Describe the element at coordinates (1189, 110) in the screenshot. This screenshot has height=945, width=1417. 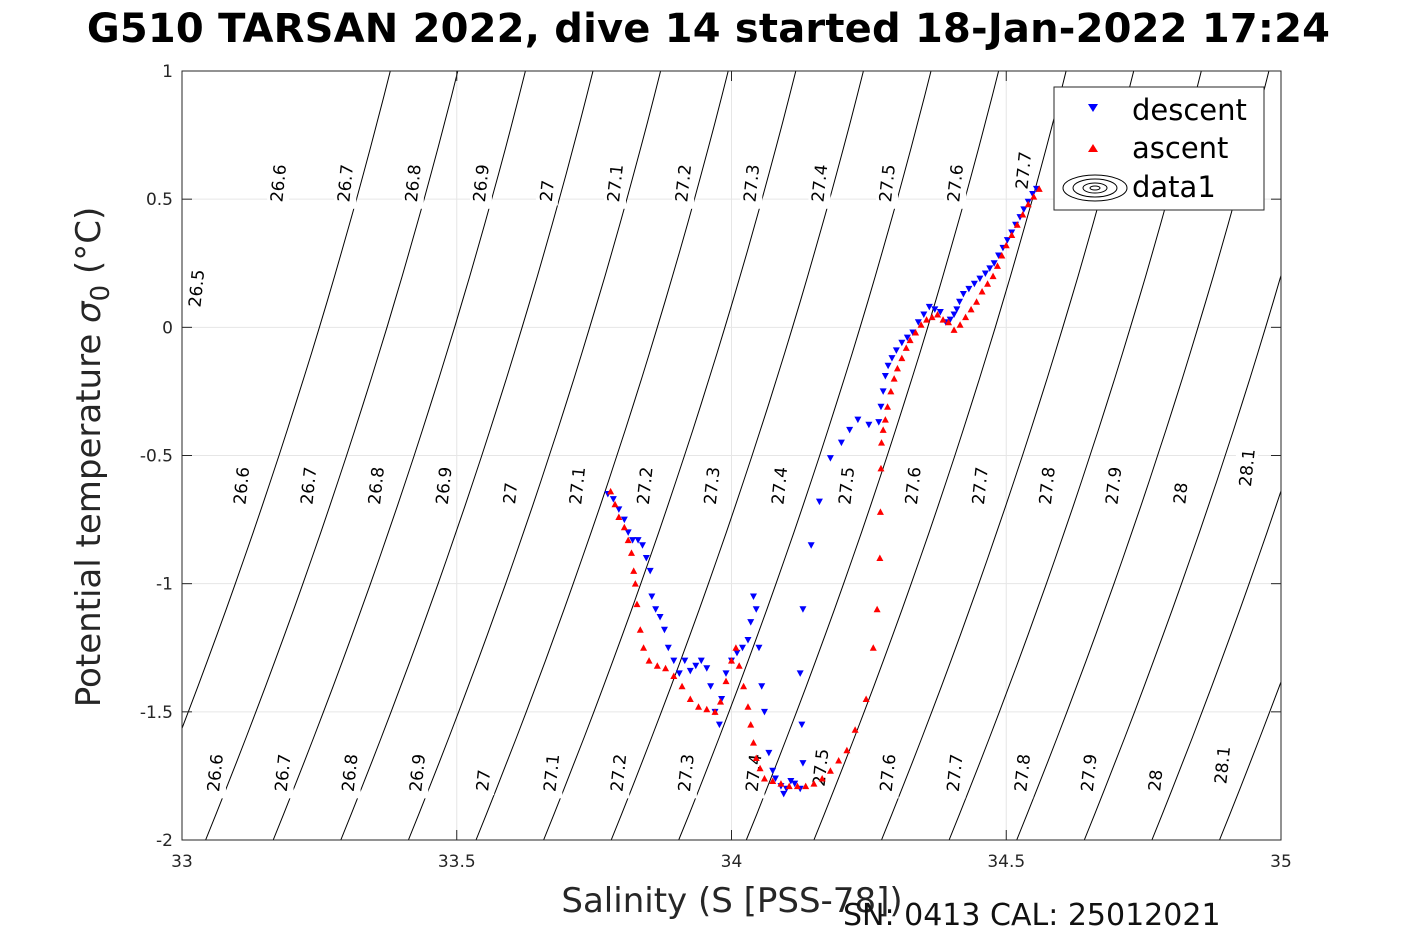
I see `legend-descent-label: descent` at that location.